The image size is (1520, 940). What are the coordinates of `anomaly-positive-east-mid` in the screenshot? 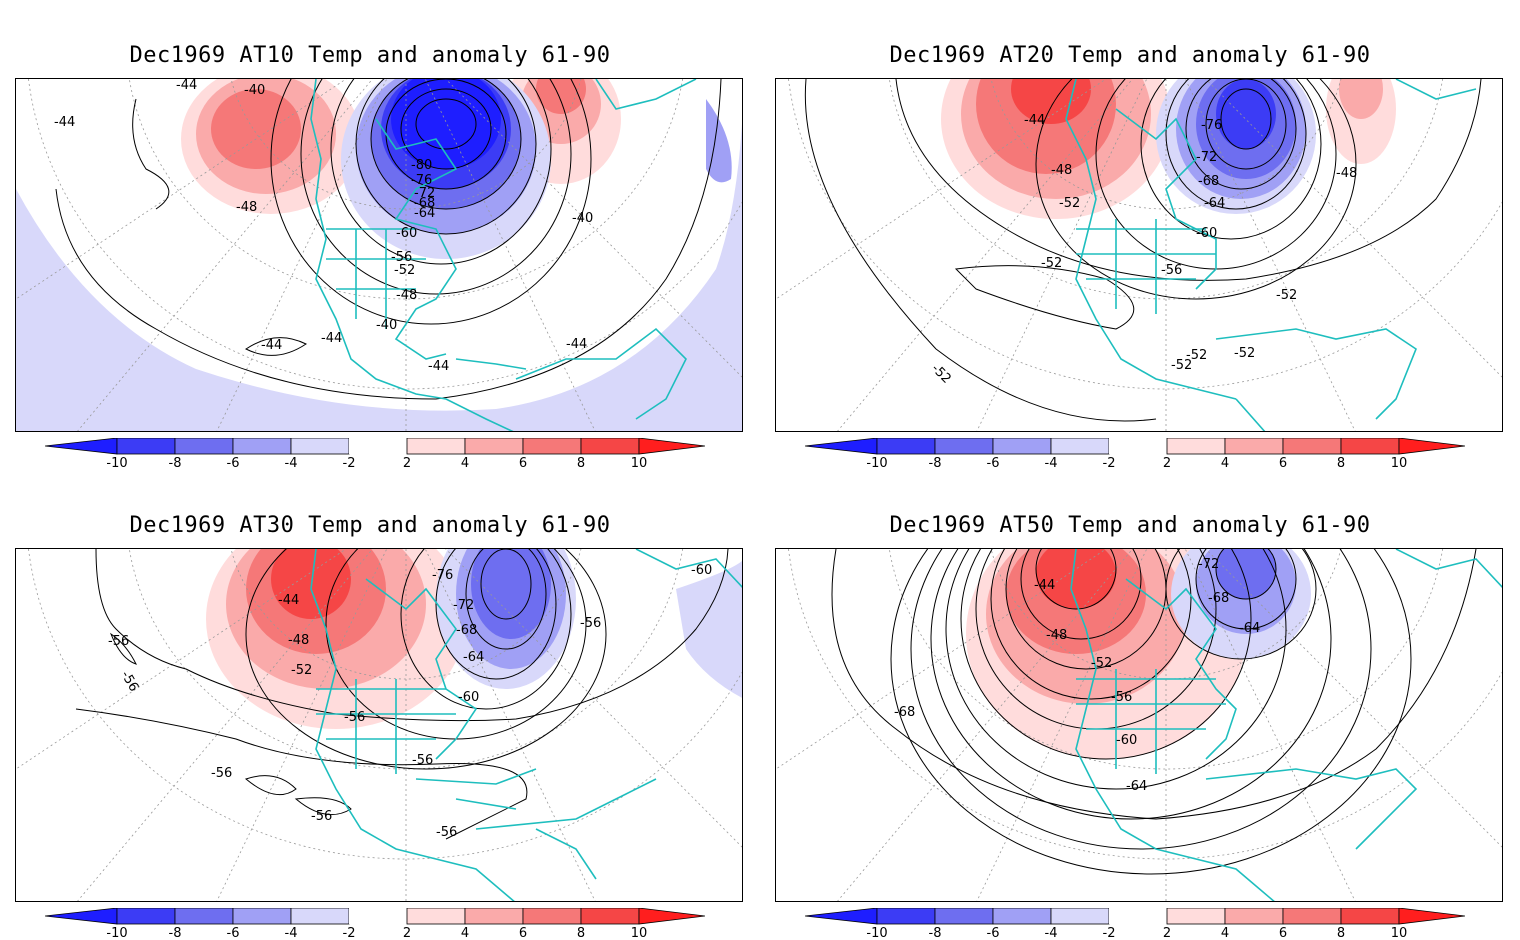 It's located at (1361, 99).